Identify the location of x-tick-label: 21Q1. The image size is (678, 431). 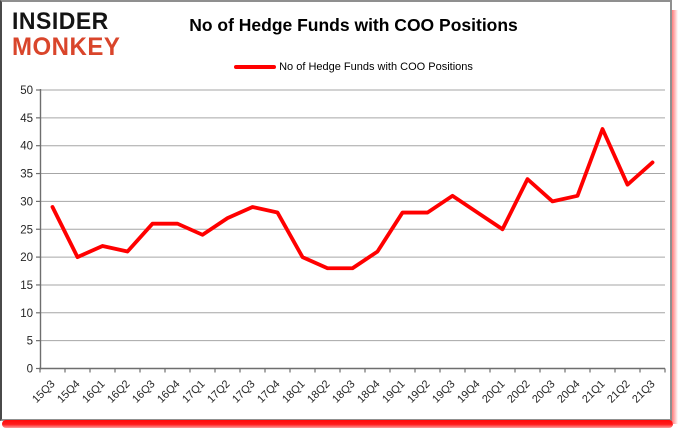
(594, 392).